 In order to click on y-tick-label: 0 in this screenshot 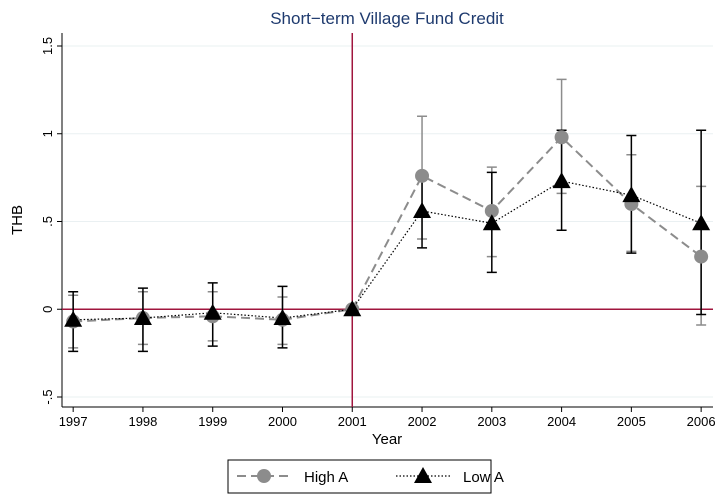, I will do `click(47, 309)`.